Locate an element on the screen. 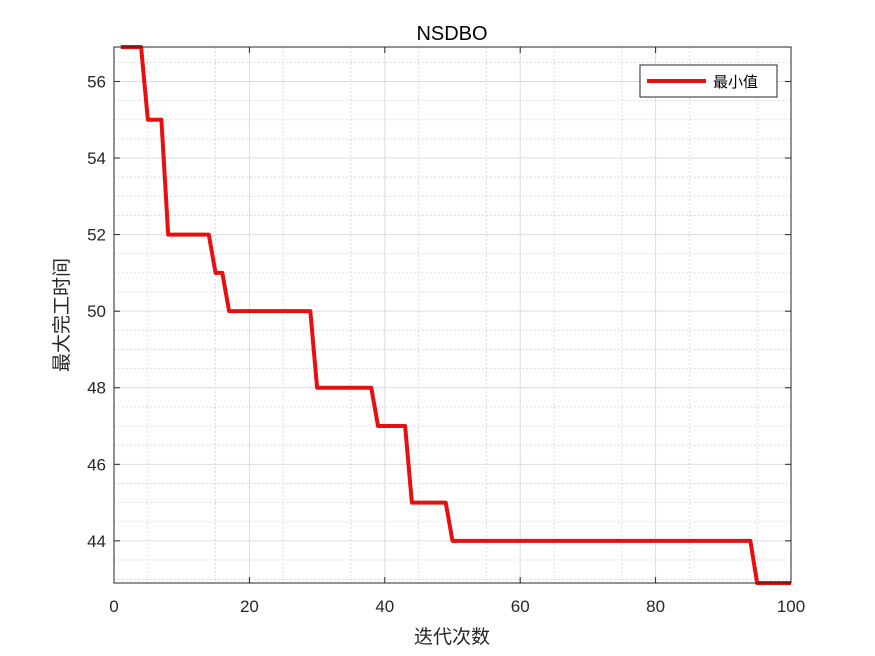 The width and height of the screenshot is (875, 656). y-axis-label: 最大完工时间 is located at coordinates (62, 315).